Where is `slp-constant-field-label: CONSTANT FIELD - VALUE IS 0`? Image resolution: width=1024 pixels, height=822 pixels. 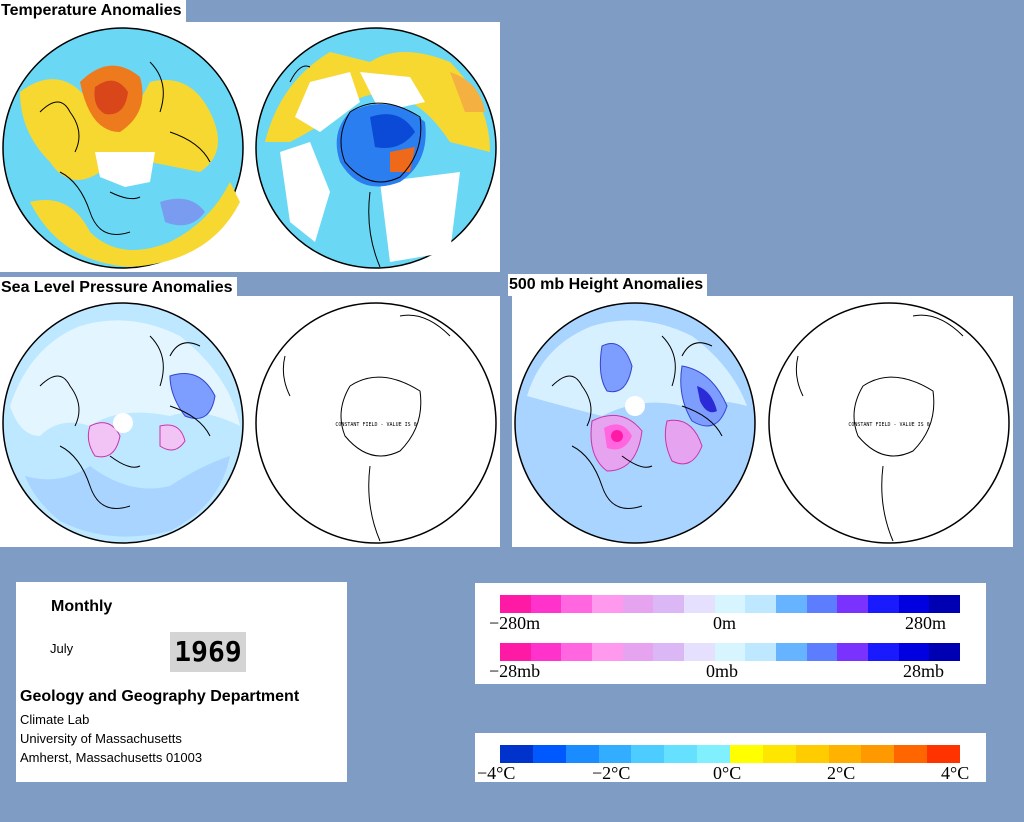
slp-constant-field-label: CONSTANT FIELD - VALUE IS 0 is located at coordinates (375, 425).